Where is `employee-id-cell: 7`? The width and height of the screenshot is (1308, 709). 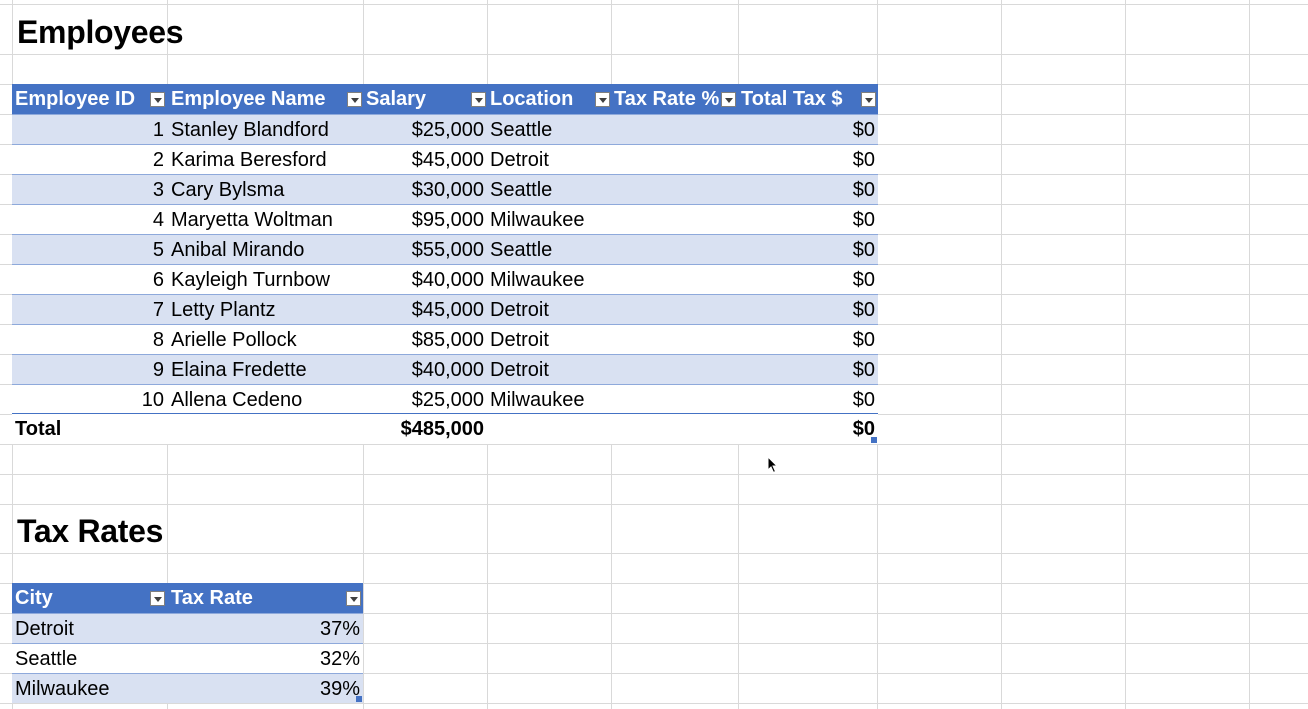
employee-id-cell: 7 is located at coordinates (158, 310).